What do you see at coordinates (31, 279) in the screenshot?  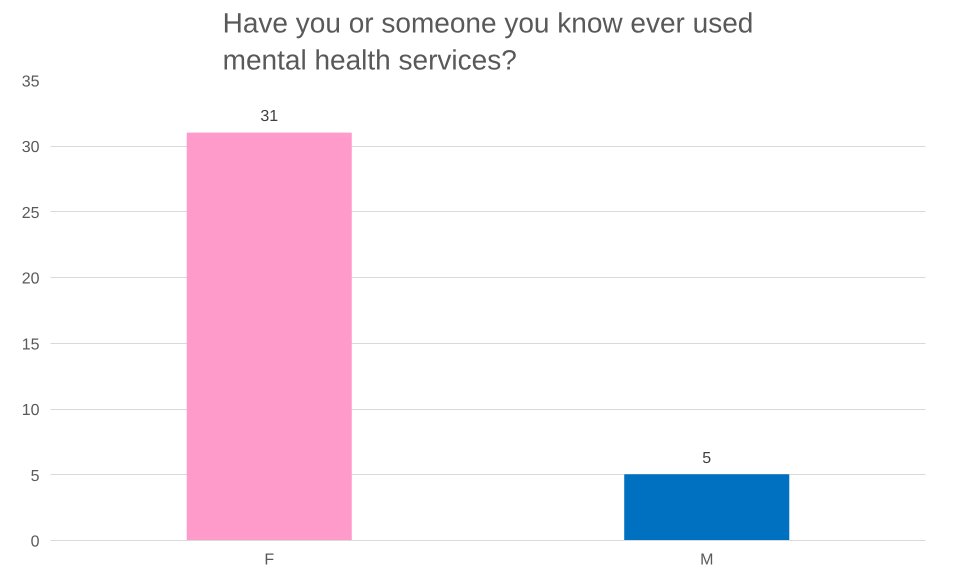 I see `y-tick-label: 20` at bounding box center [31, 279].